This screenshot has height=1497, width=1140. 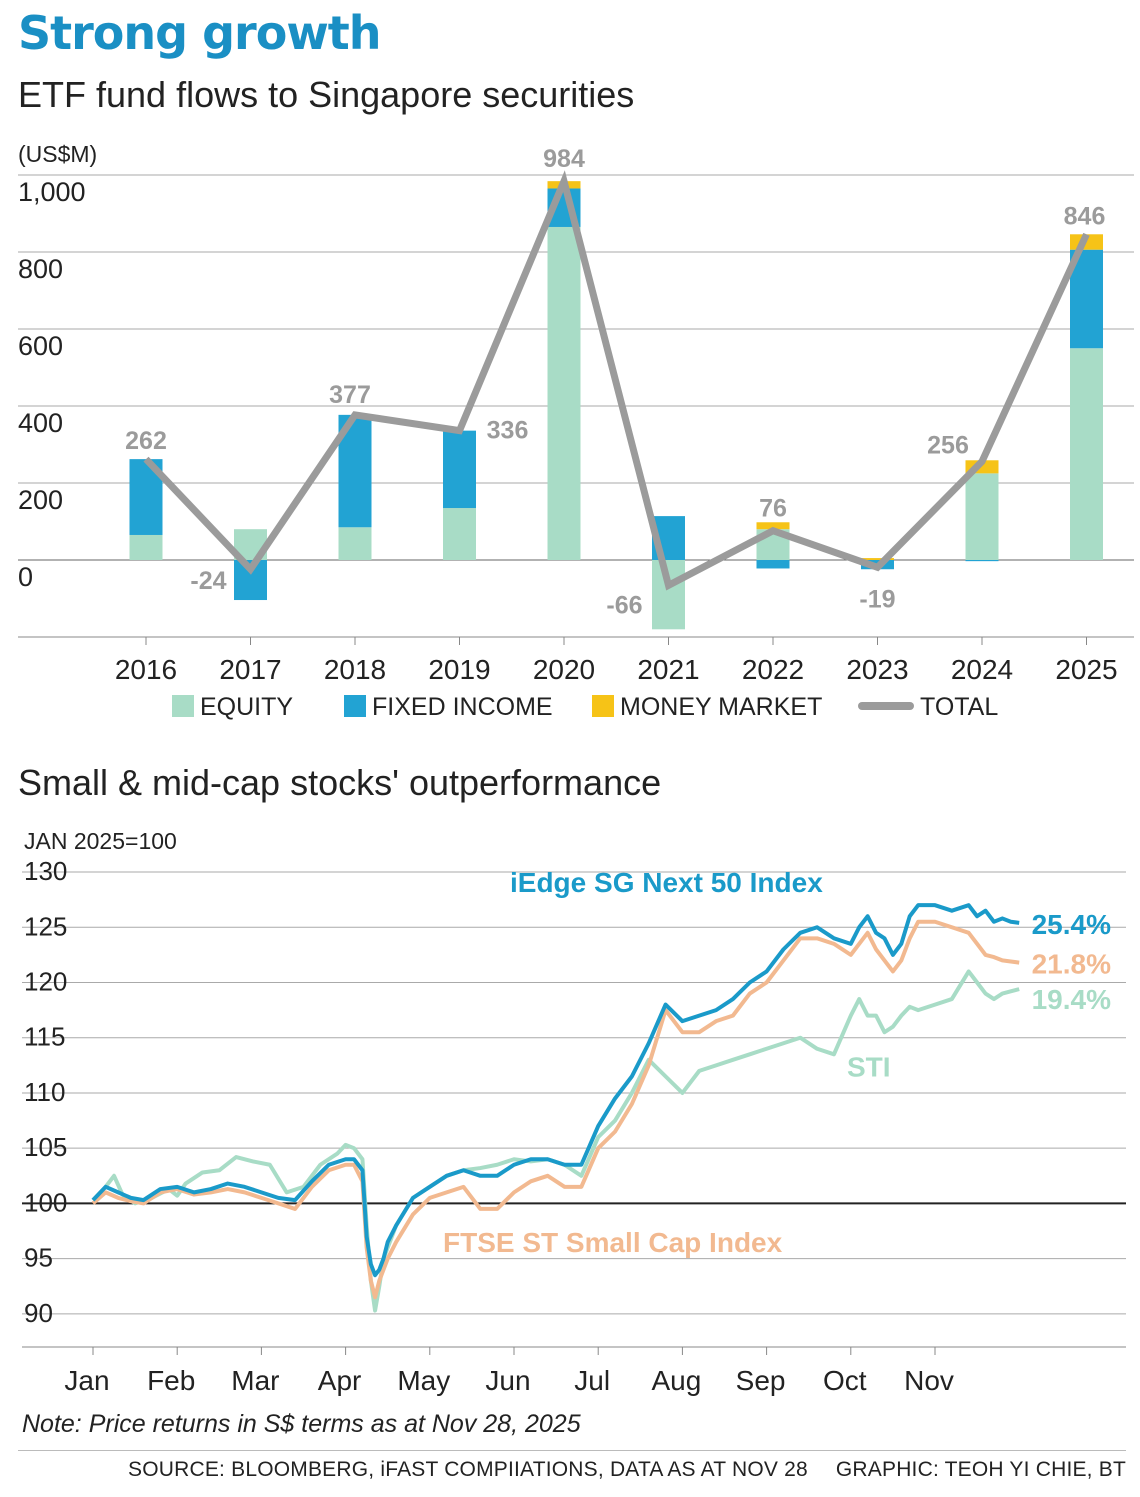 I want to click on legend-swatch-money_market, so click(x=603, y=706).